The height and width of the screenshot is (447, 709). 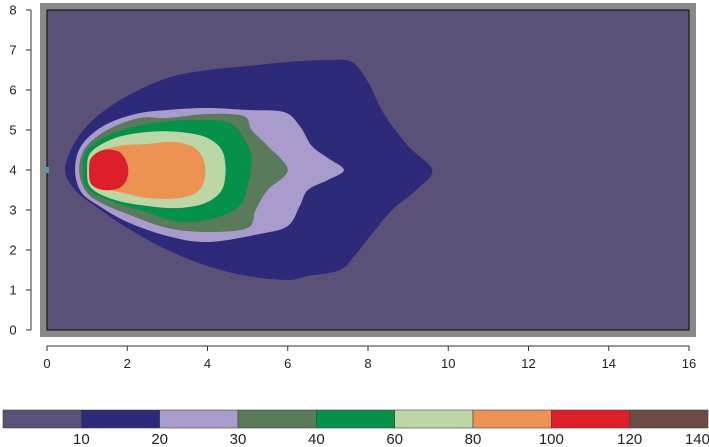 I want to click on x-tick-label: 12, so click(x=528, y=363).